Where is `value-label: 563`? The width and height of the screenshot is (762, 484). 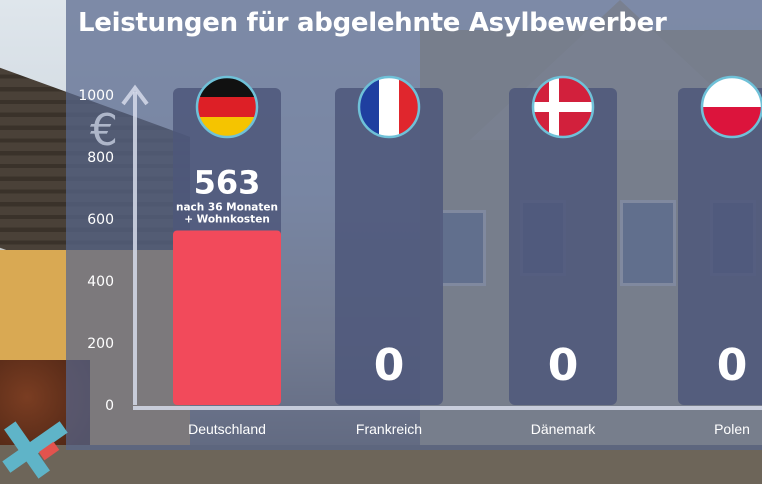
value-label: 563 is located at coordinates (227, 182).